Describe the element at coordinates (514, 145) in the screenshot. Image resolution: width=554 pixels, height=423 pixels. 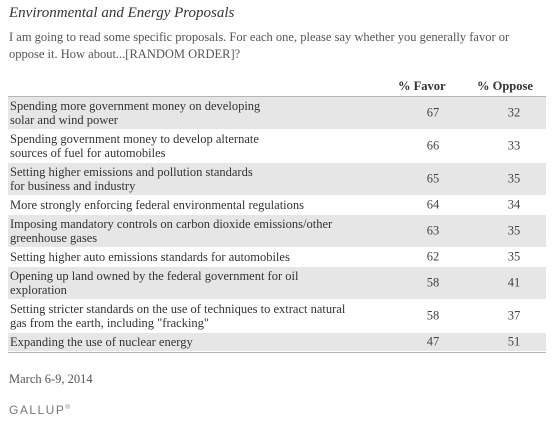
I see `oppose-value: 33` at that location.